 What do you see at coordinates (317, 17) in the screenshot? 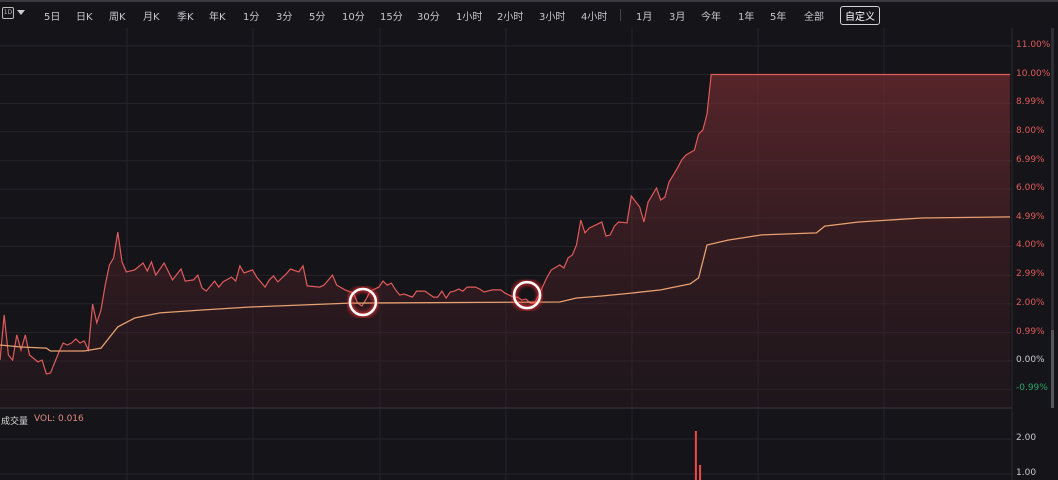
I see `period-tab-8: 5分` at bounding box center [317, 17].